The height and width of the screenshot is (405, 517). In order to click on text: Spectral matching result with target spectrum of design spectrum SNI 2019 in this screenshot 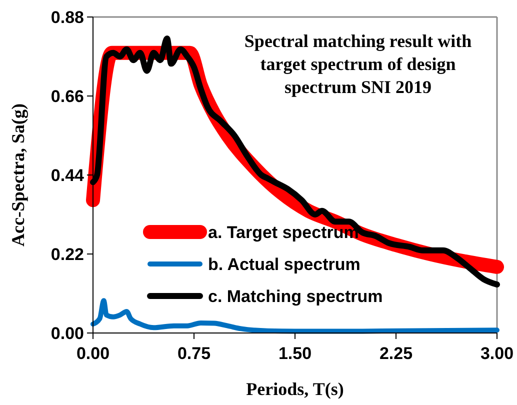, I will do `click(358, 64)`.